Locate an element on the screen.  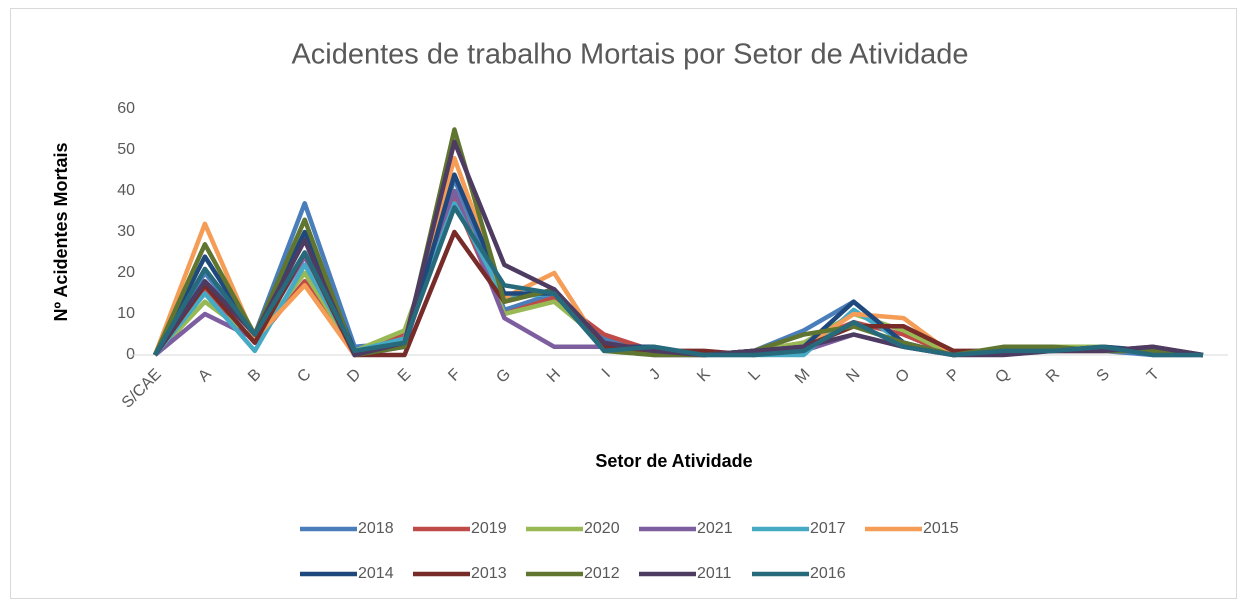
legend-label: 2013 is located at coordinates (489, 573).